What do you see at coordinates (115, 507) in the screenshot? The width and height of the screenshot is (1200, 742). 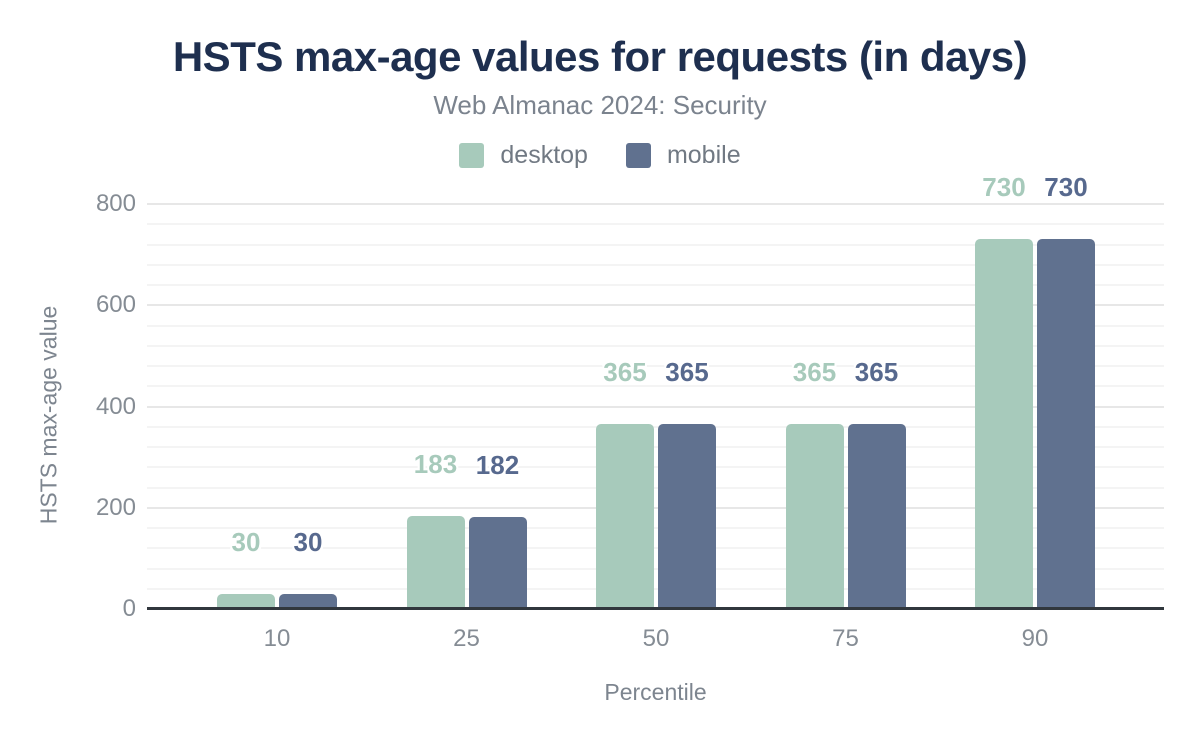 I see `y-tick-label: 200` at bounding box center [115, 507].